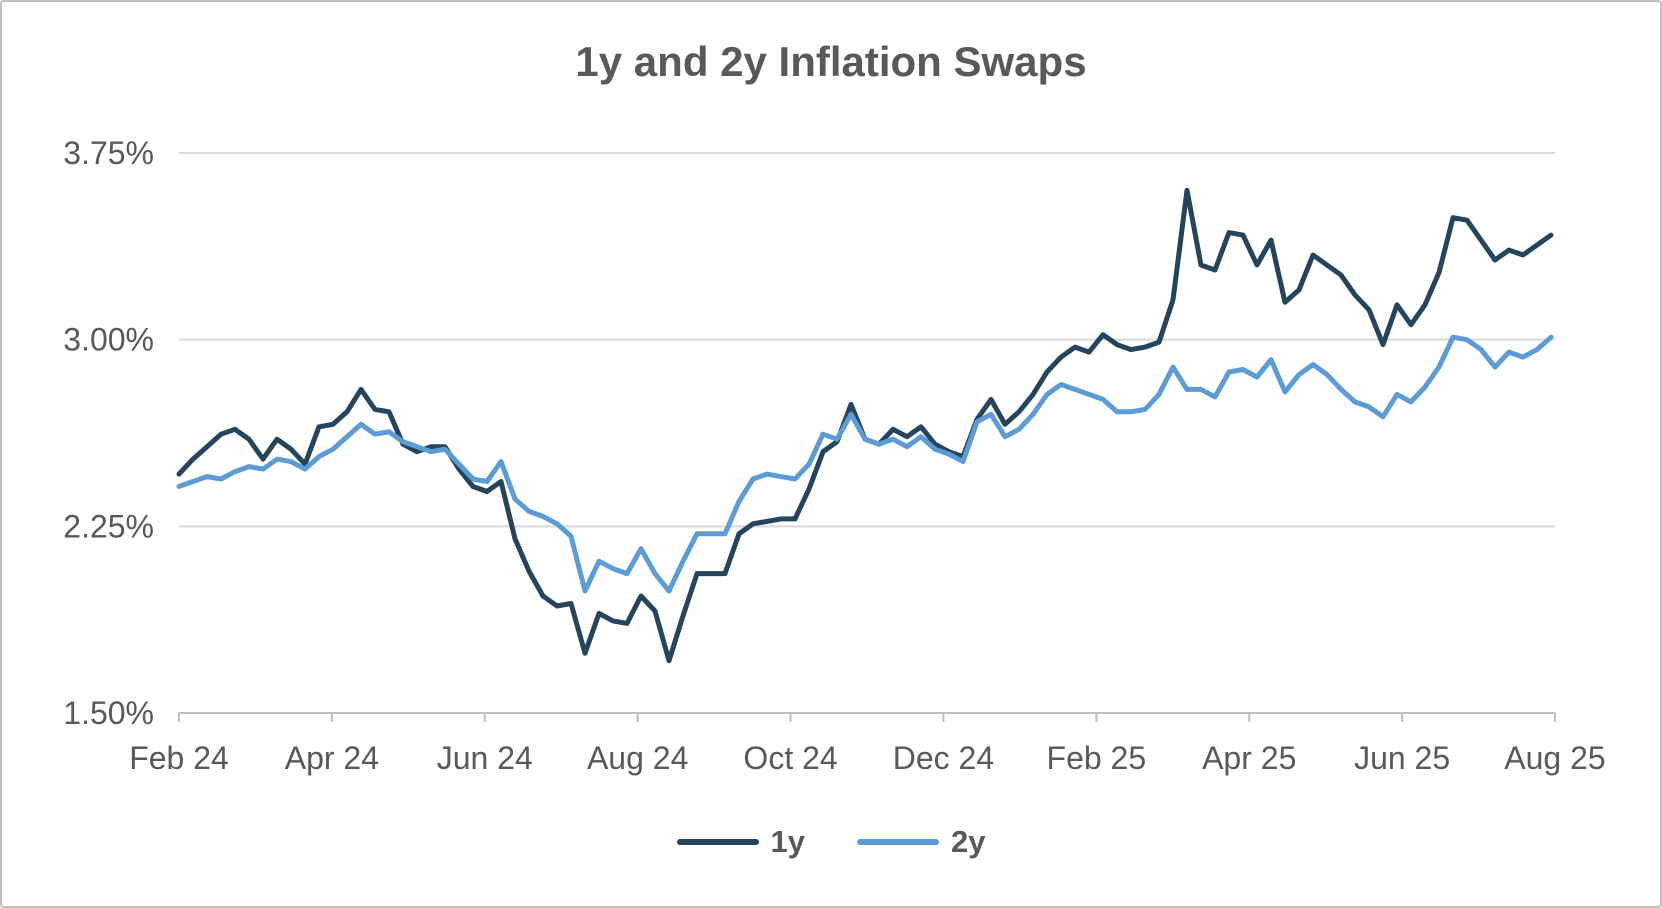 The width and height of the screenshot is (1662, 908). I want to click on x-tick-label: Feb 24, so click(179, 758).